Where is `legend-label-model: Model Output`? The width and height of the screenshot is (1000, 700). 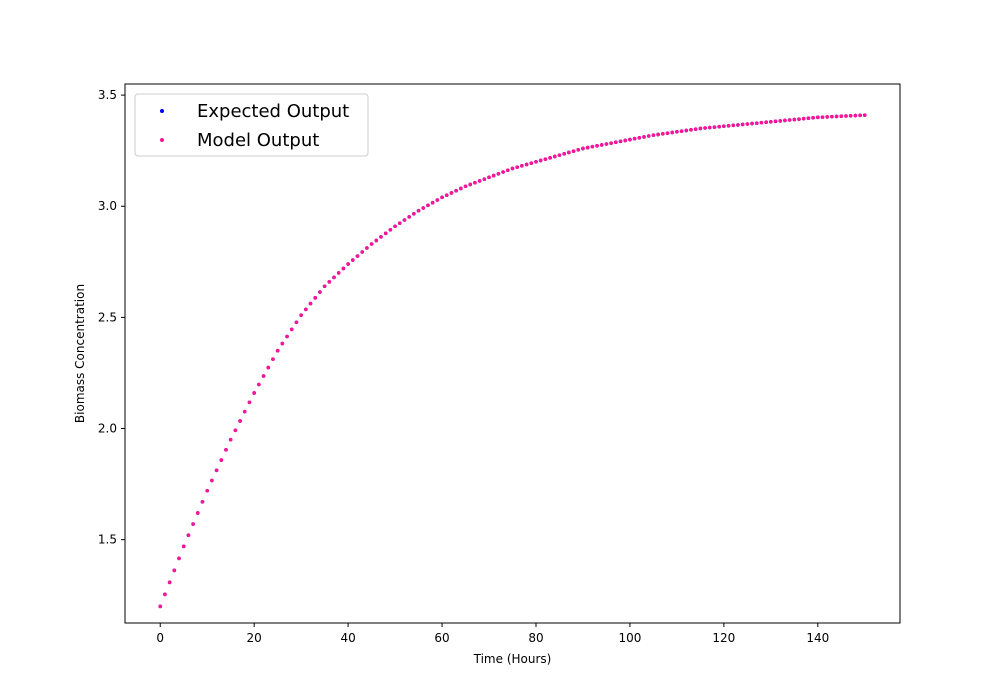 legend-label-model: Model Output is located at coordinates (258, 140).